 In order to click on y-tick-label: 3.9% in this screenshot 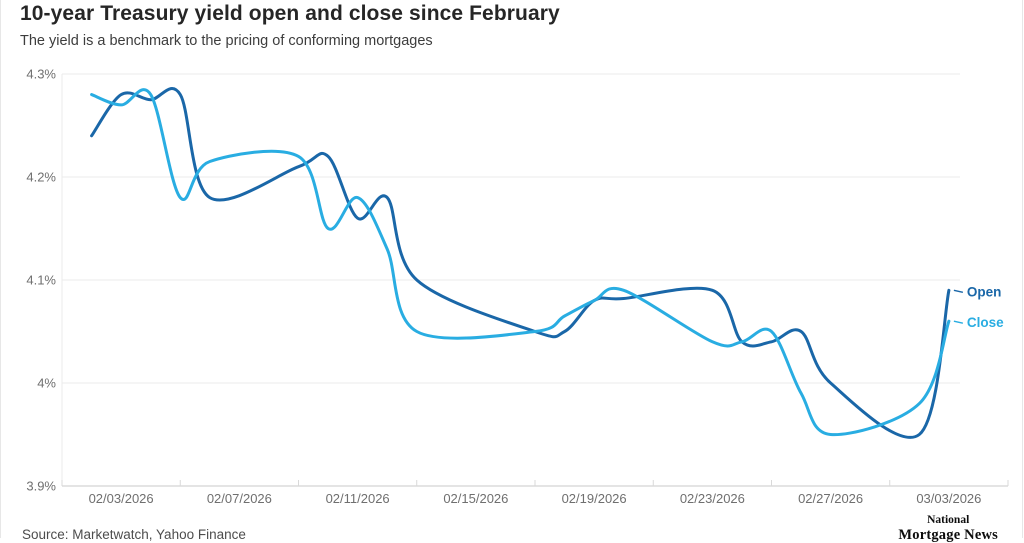, I will do `click(41, 486)`.